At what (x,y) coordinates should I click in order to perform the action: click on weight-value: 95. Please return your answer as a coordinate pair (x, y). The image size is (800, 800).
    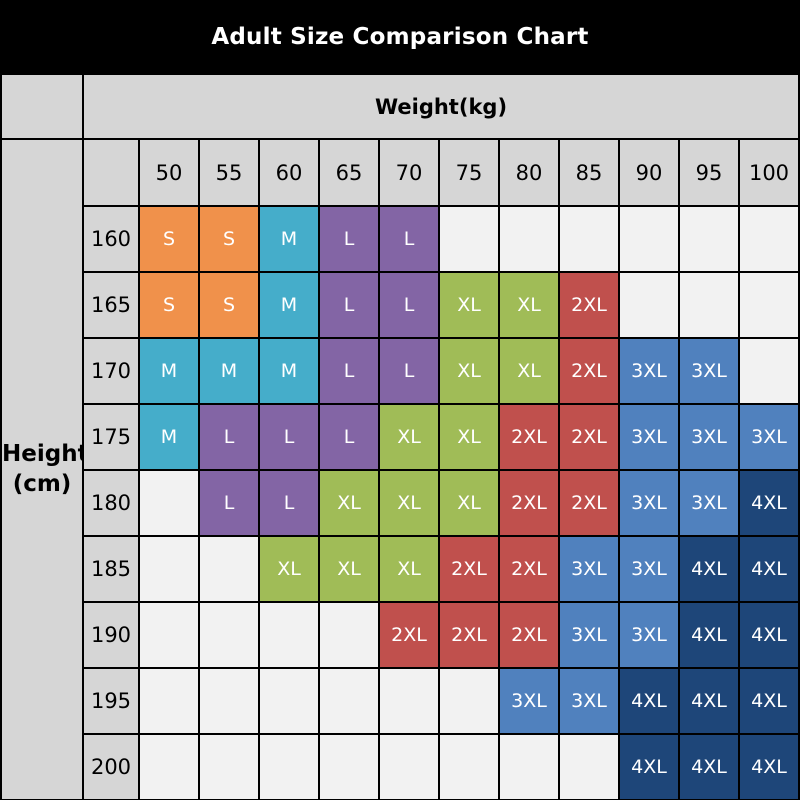
    Looking at the image, I should click on (709, 172).